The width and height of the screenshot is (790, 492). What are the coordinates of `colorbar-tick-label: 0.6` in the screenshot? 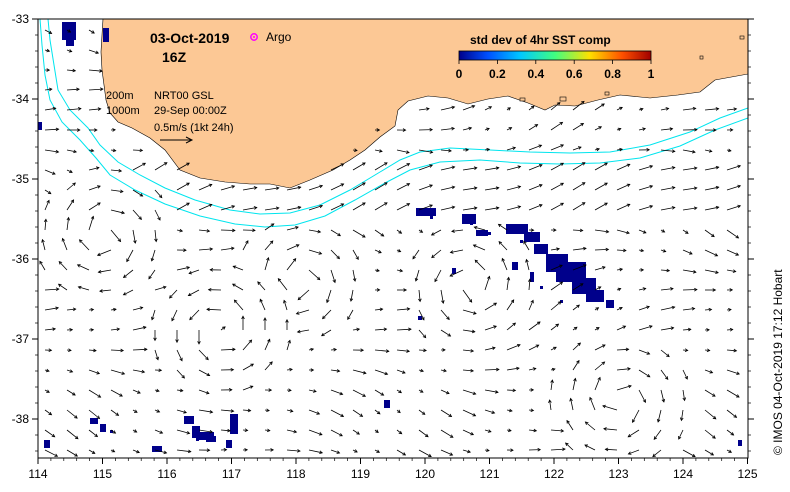 It's located at (574, 74).